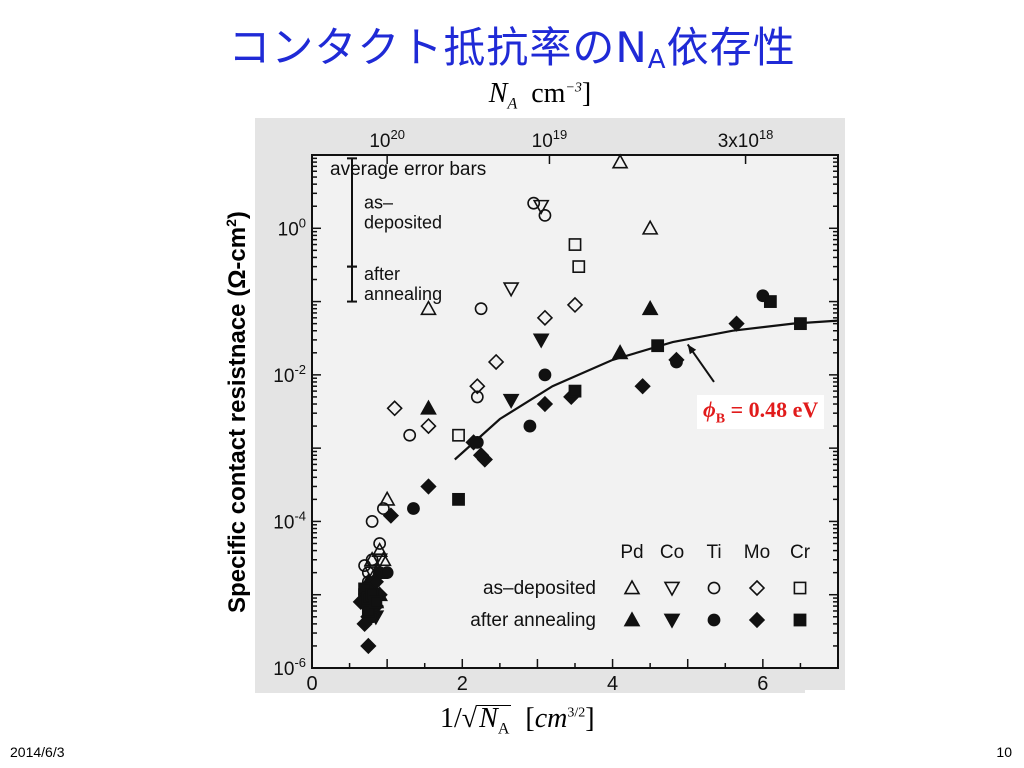 The image size is (1024, 768). What do you see at coordinates (311, 684) in the screenshot?
I see `x-tick-label: 0` at bounding box center [311, 684].